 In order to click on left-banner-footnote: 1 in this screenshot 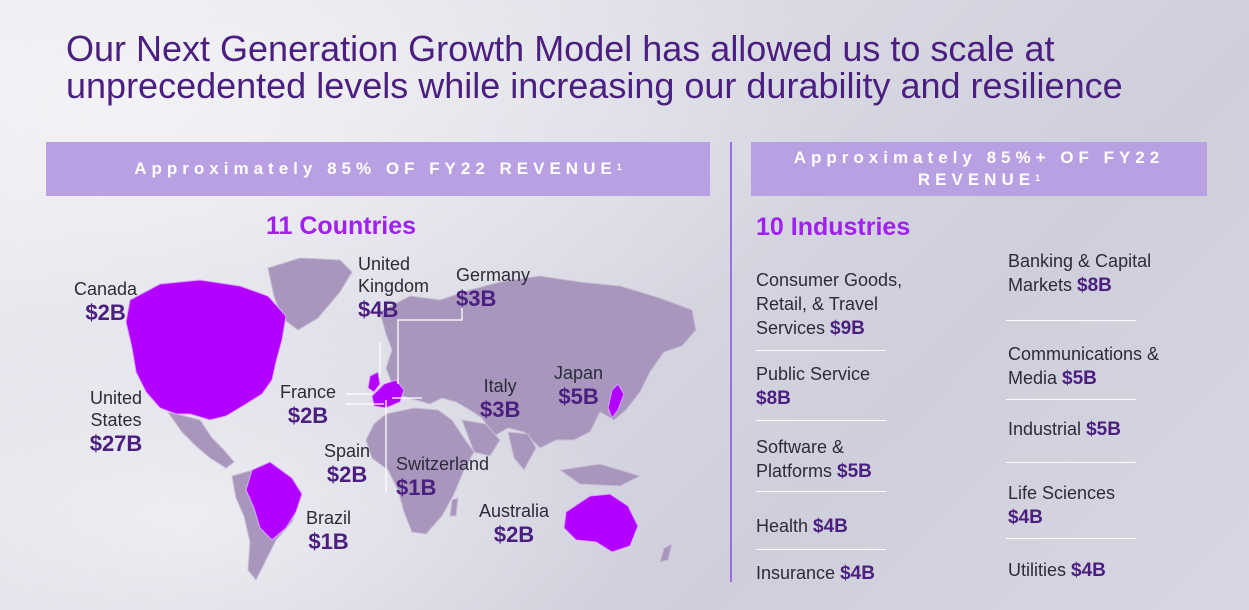, I will do `click(619, 167)`.